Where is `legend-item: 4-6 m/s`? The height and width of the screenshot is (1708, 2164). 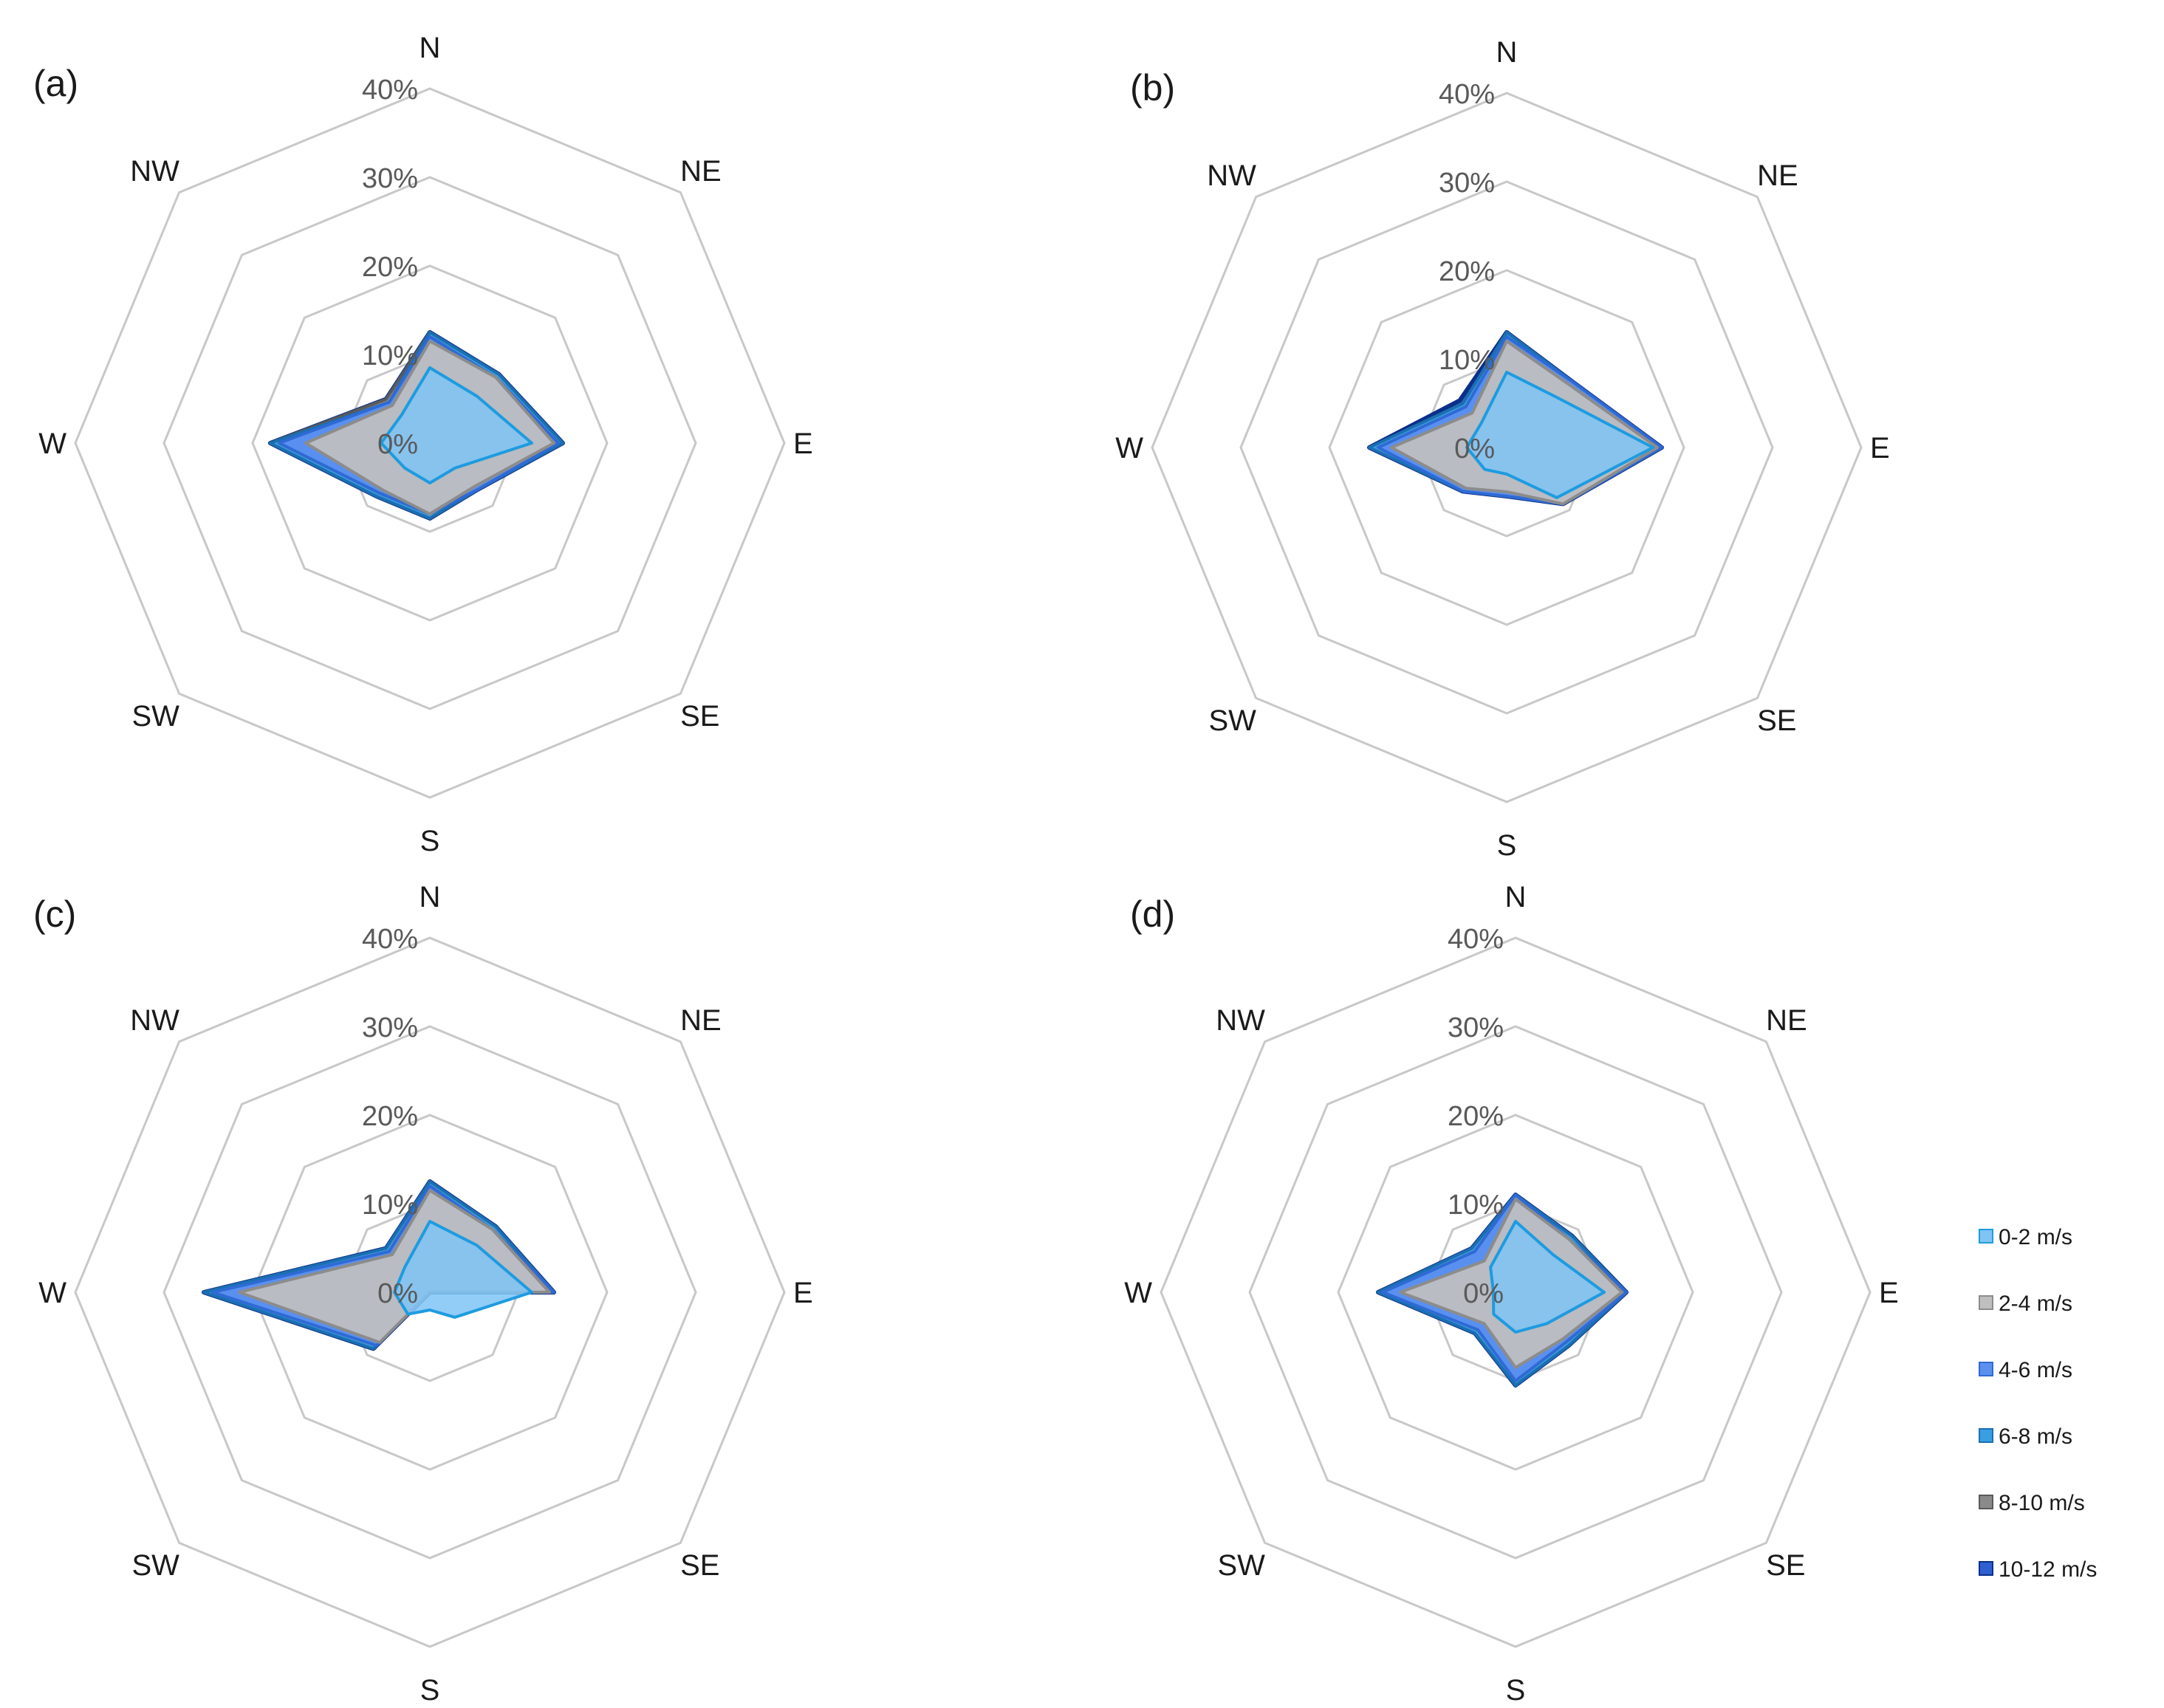 legend-item: 4-6 m/s is located at coordinates (2025, 1370).